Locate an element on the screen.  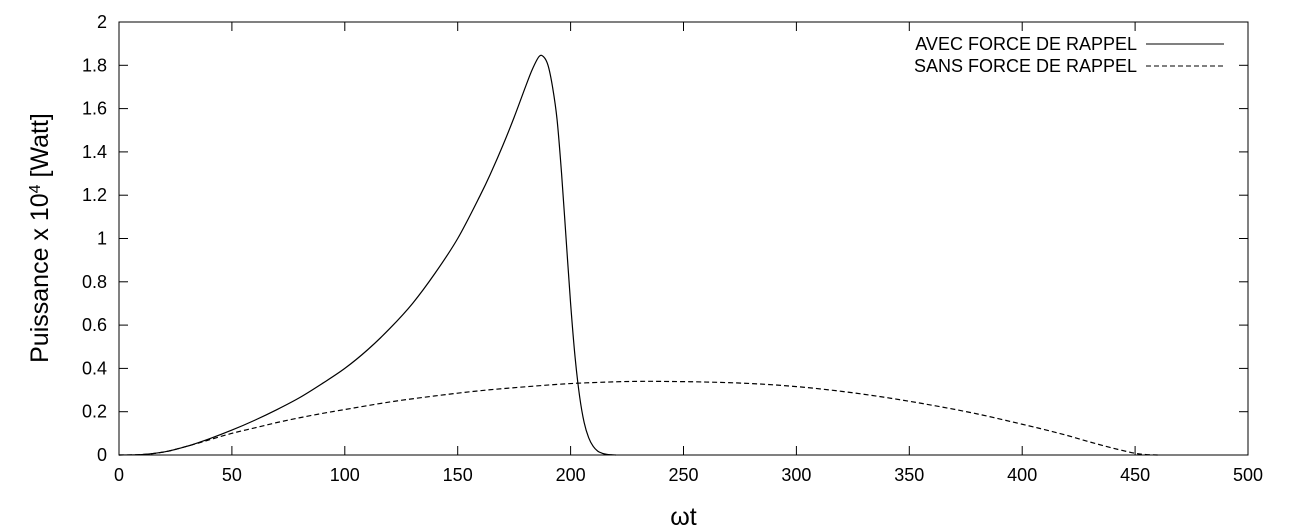
x-tick-label: 400 is located at coordinates (1022, 475).